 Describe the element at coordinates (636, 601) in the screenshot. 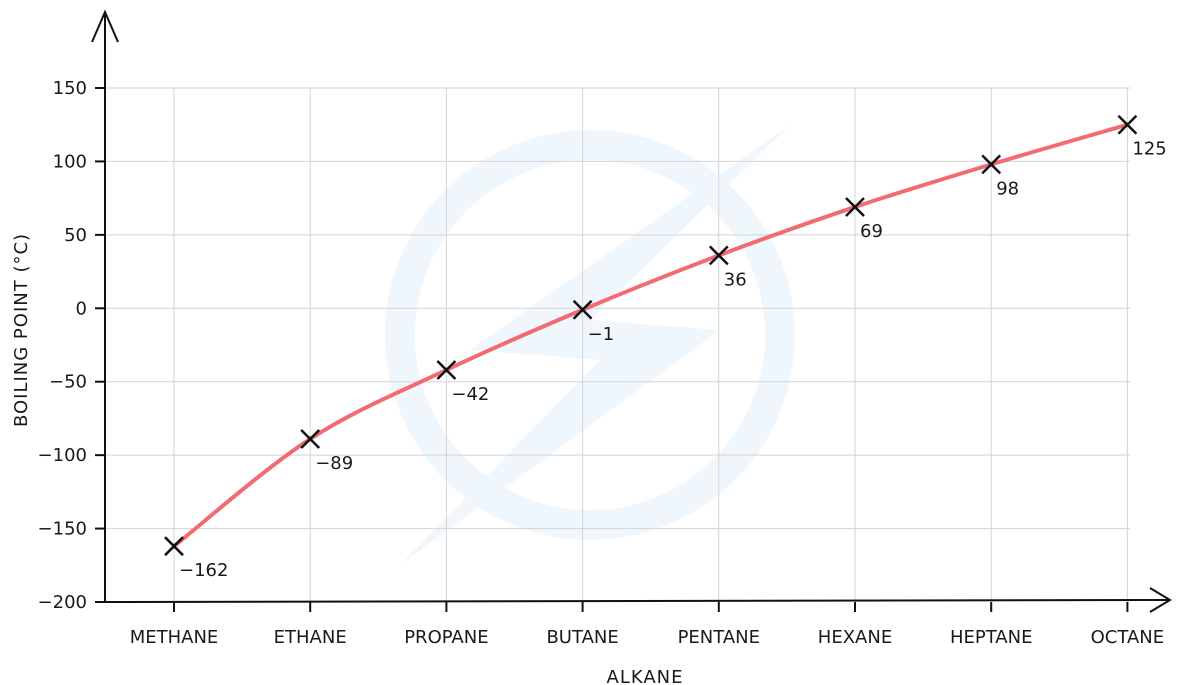

I see `x-axis-line` at that location.